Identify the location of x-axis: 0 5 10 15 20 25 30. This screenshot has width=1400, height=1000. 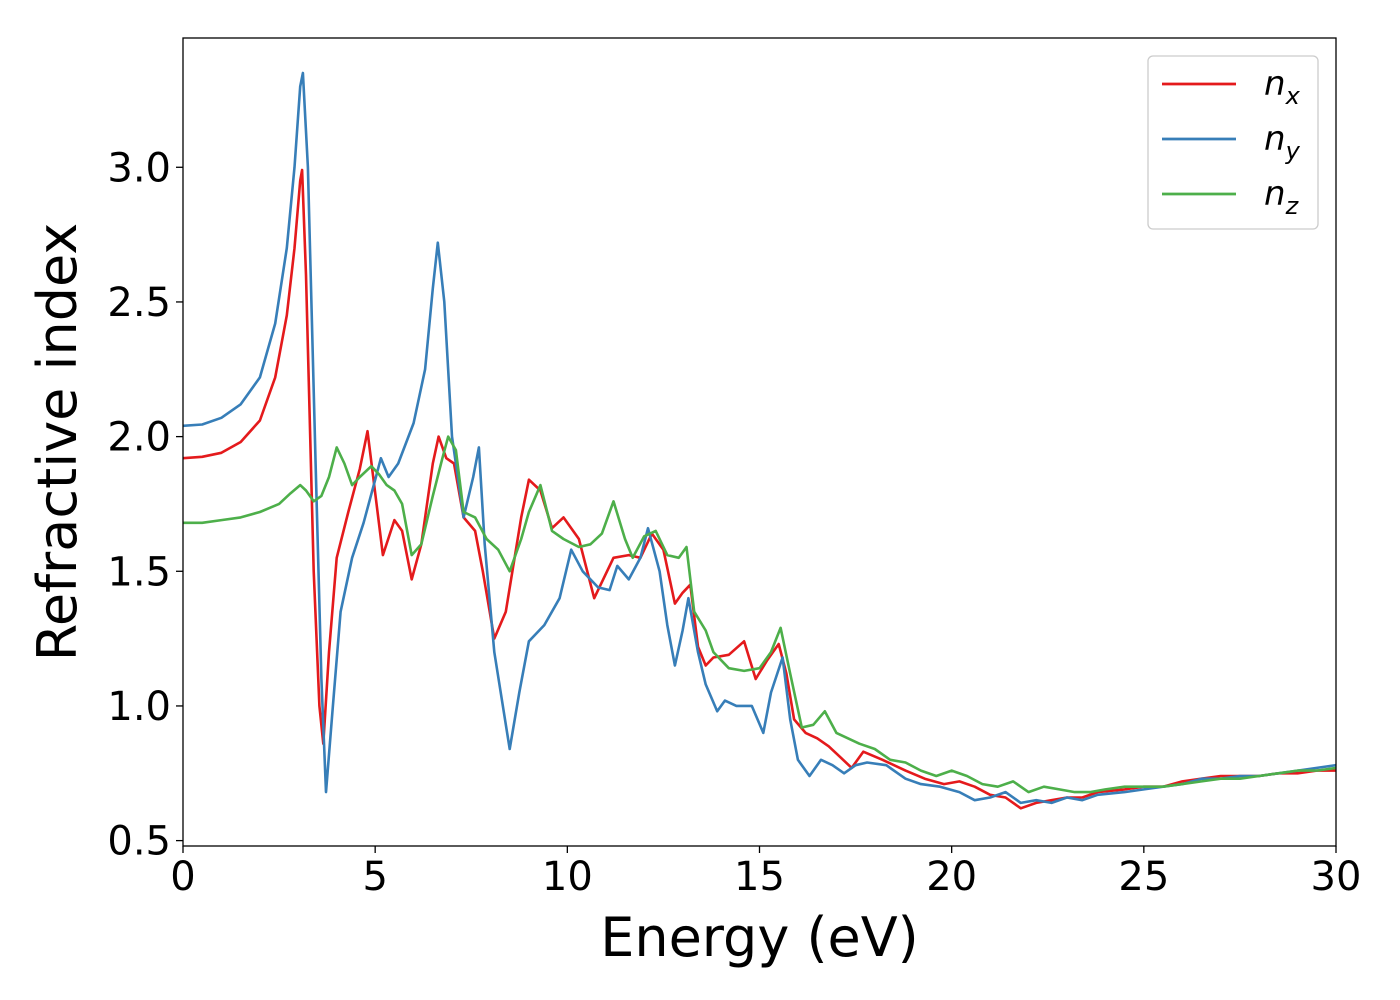
(765, 873).